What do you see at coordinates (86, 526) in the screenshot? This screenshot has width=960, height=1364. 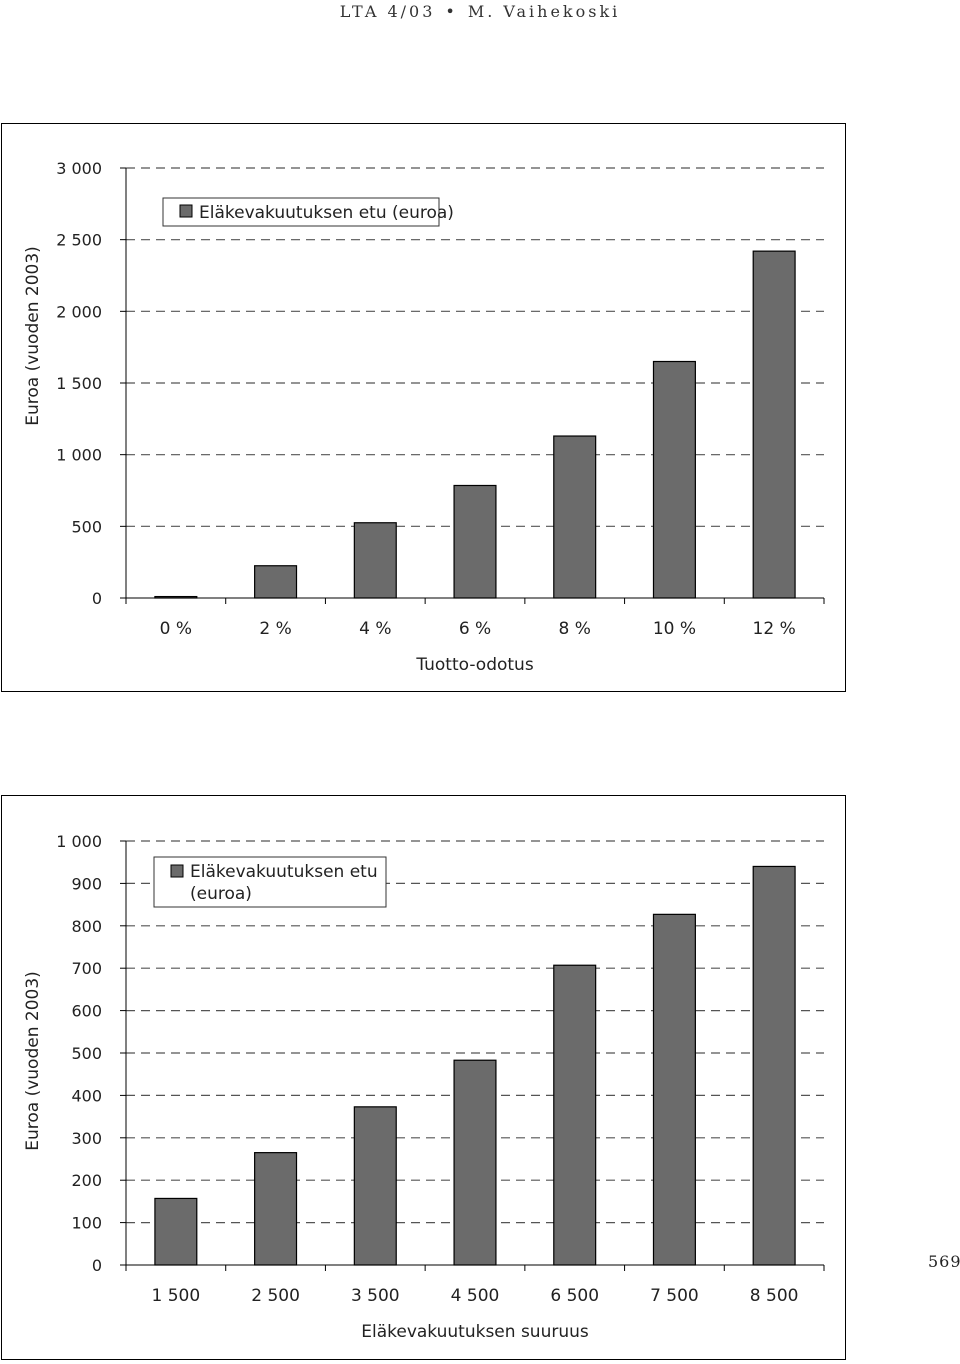 I see `chart1-ytick-label: 500` at bounding box center [86, 526].